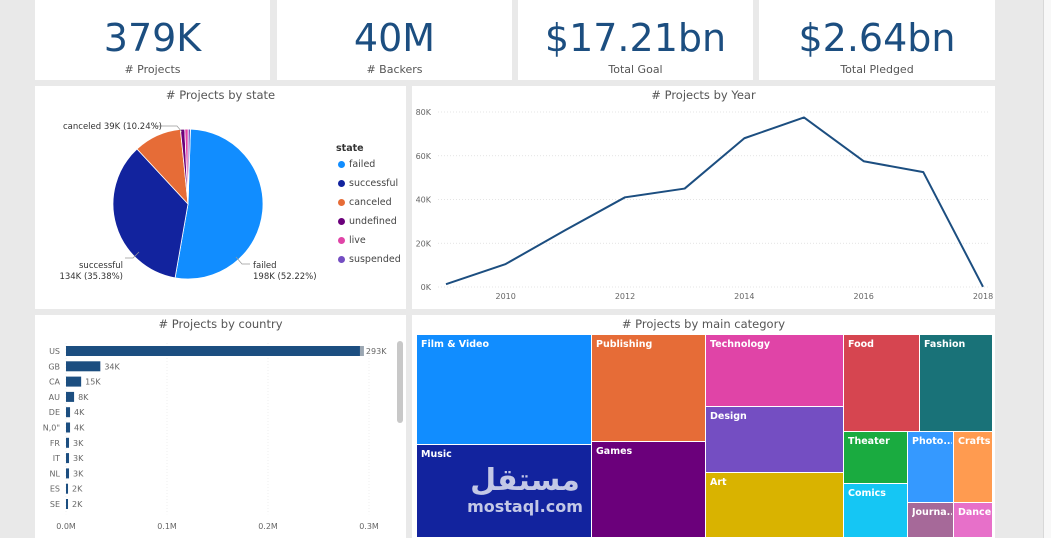 The width and height of the screenshot is (1051, 538). I want to click on legend-label: successful, so click(374, 183).